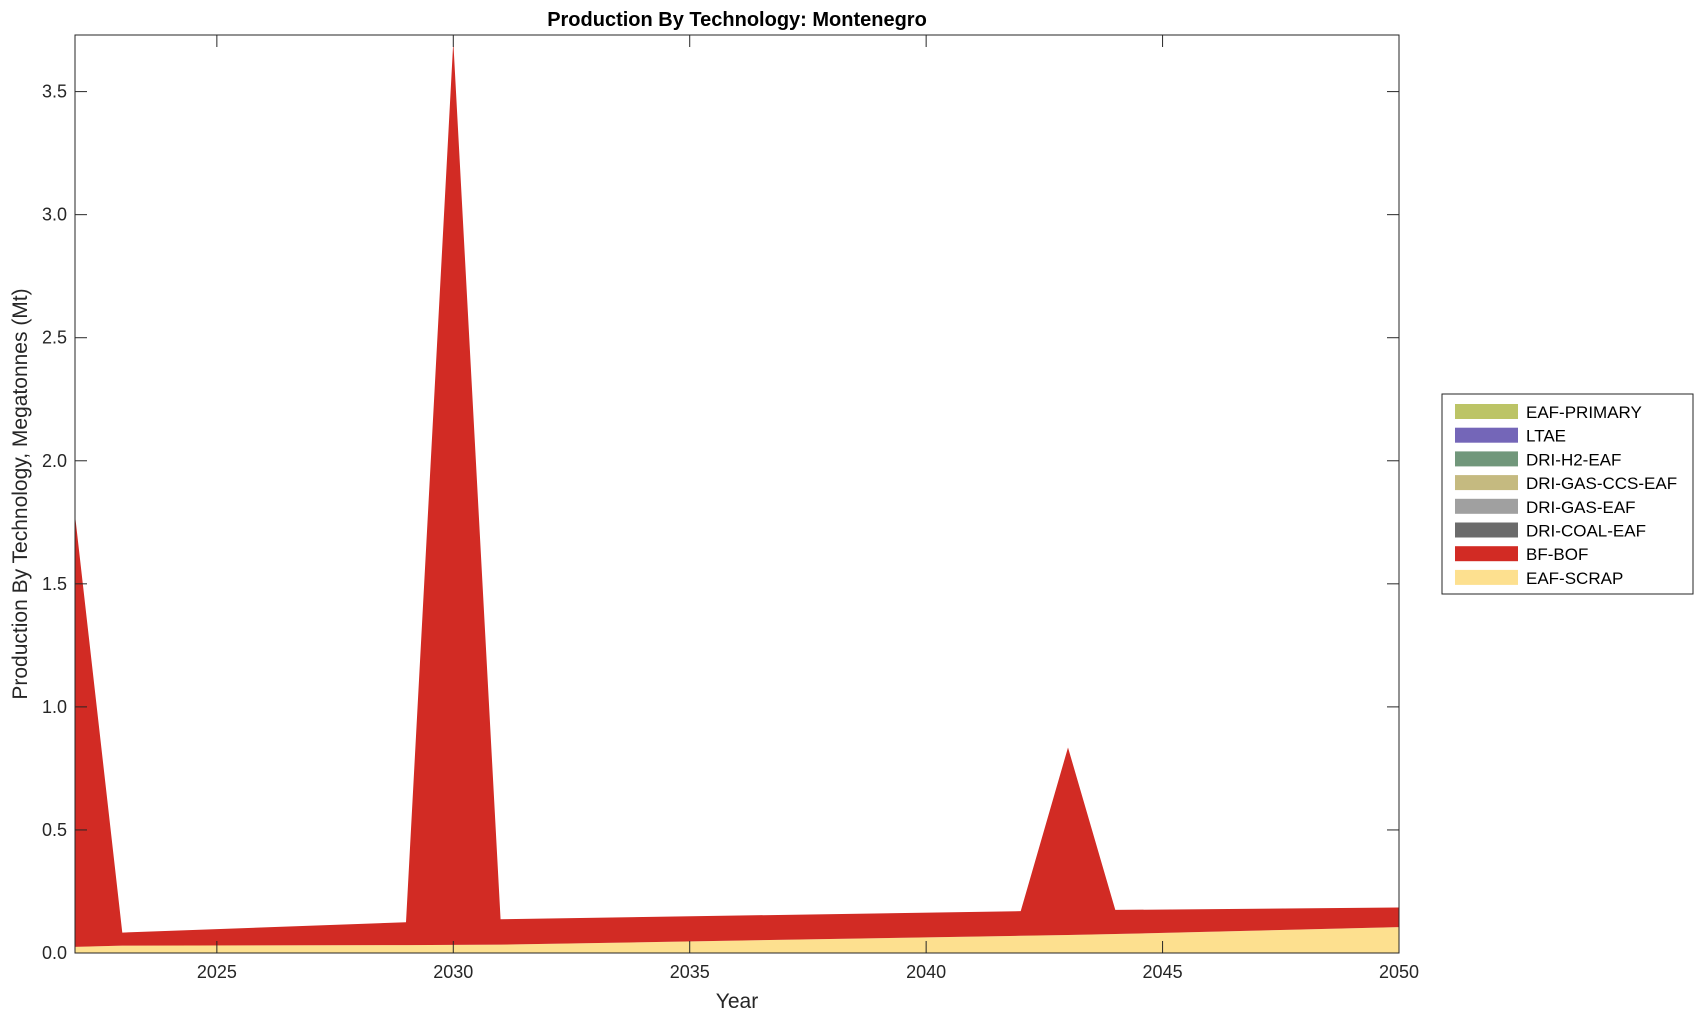  Describe the element at coordinates (1584, 412) in the screenshot. I see `legend-label-eaf-primary: EAF-PRIMARY` at that location.